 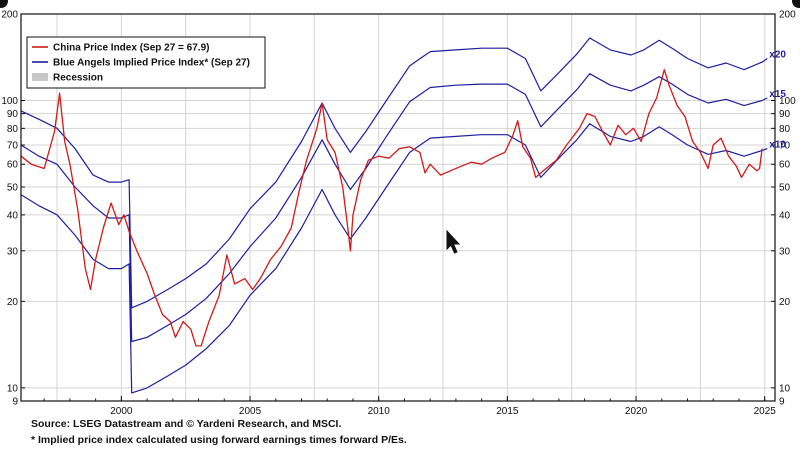 I want to click on legend-box, so click(x=146, y=62).